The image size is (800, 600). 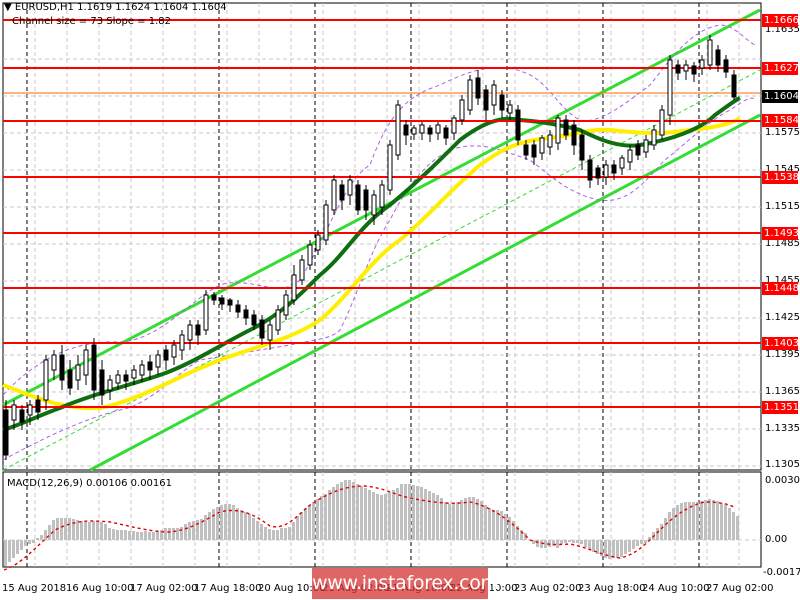 I want to click on time-tick: 23 Aug 18:00, so click(x=612, y=588).